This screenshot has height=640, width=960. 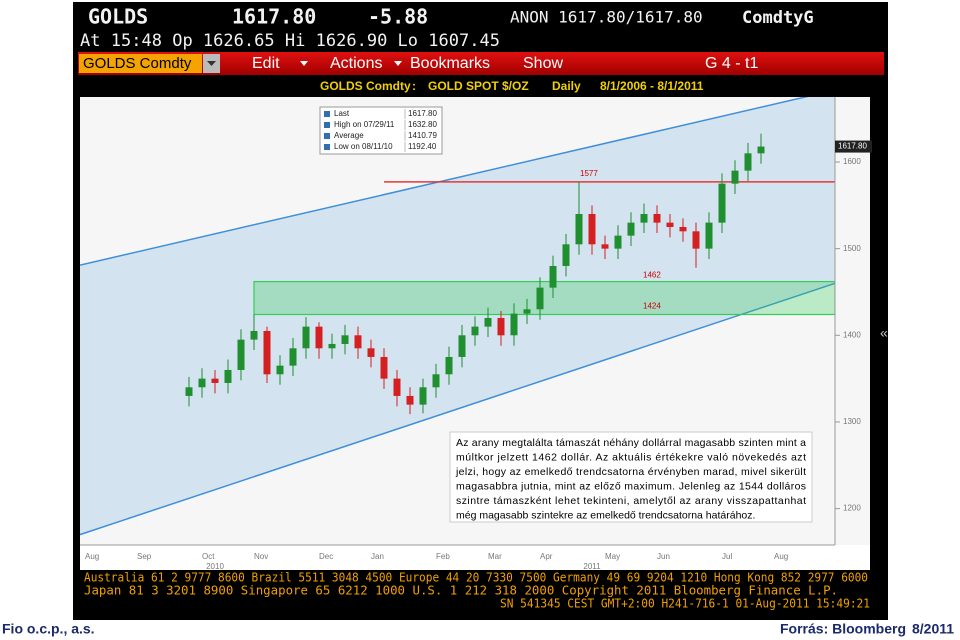 What do you see at coordinates (663, 556) in the screenshot?
I see `x-tick-label: Jun` at bounding box center [663, 556].